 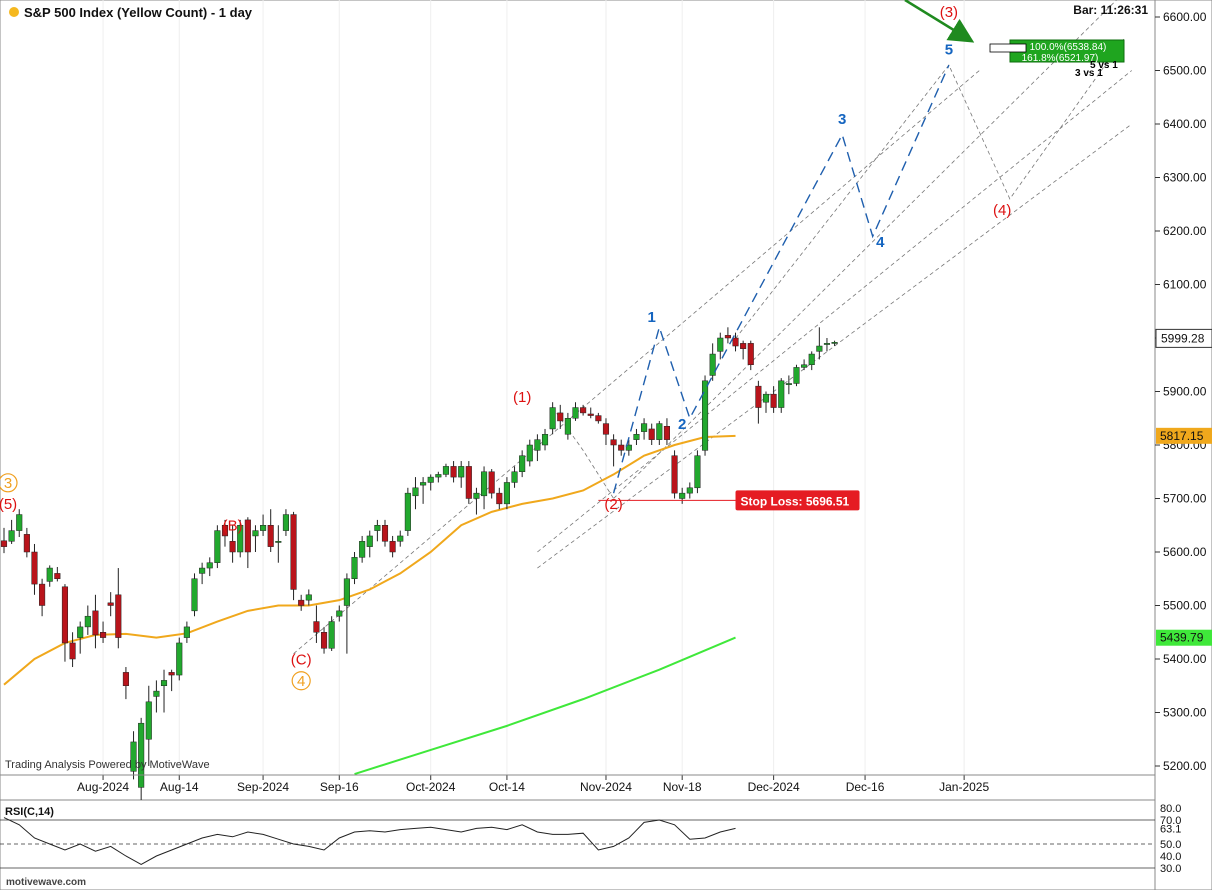 I want to click on ma-fast-value: 5817.15, so click(x=1182, y=436).